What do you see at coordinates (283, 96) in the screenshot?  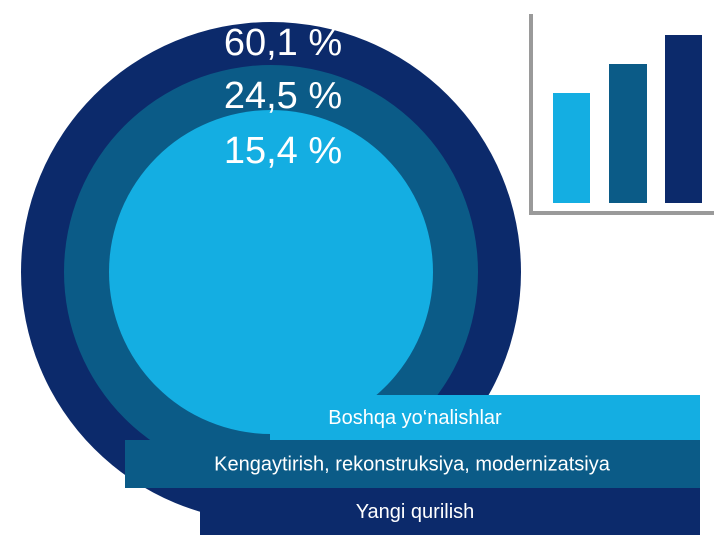 I see `value-label: 24,5 %` at bounding box center [283, 96].